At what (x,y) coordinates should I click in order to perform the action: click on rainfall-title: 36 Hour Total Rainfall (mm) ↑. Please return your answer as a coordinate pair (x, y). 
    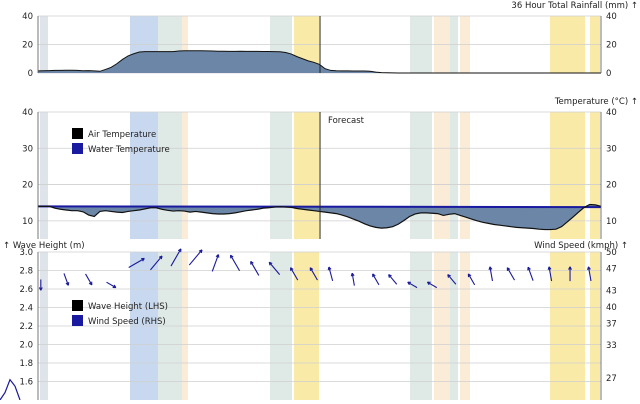
    Looking at the image, I should click on (574, 6).